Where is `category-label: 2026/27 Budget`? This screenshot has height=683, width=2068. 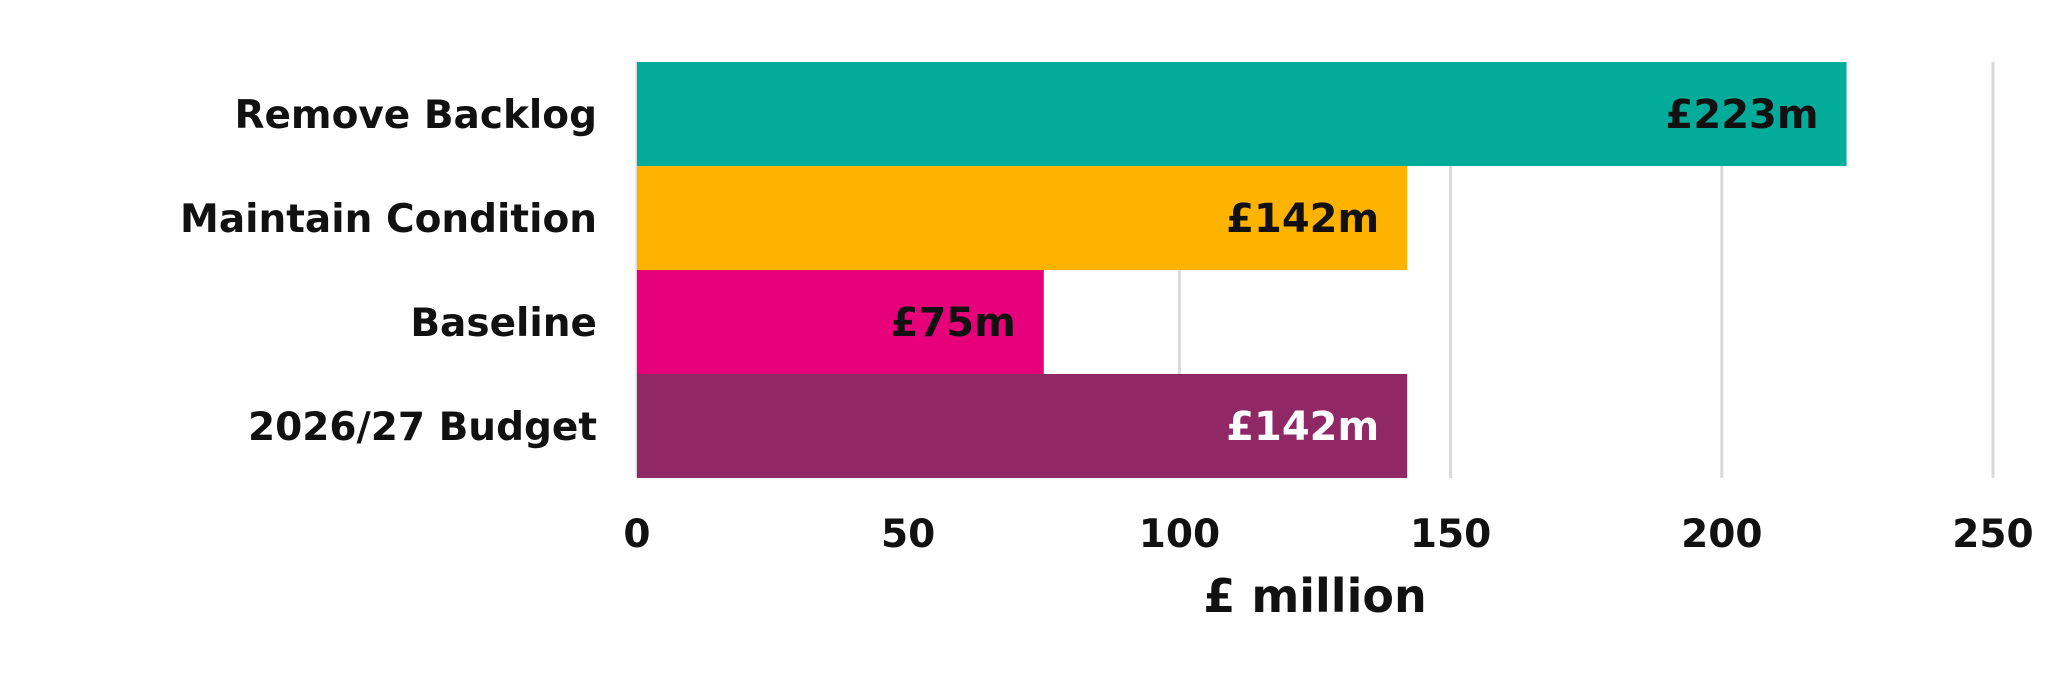 category-label: 2026/27 Budget is located at coordinates (422, 427).